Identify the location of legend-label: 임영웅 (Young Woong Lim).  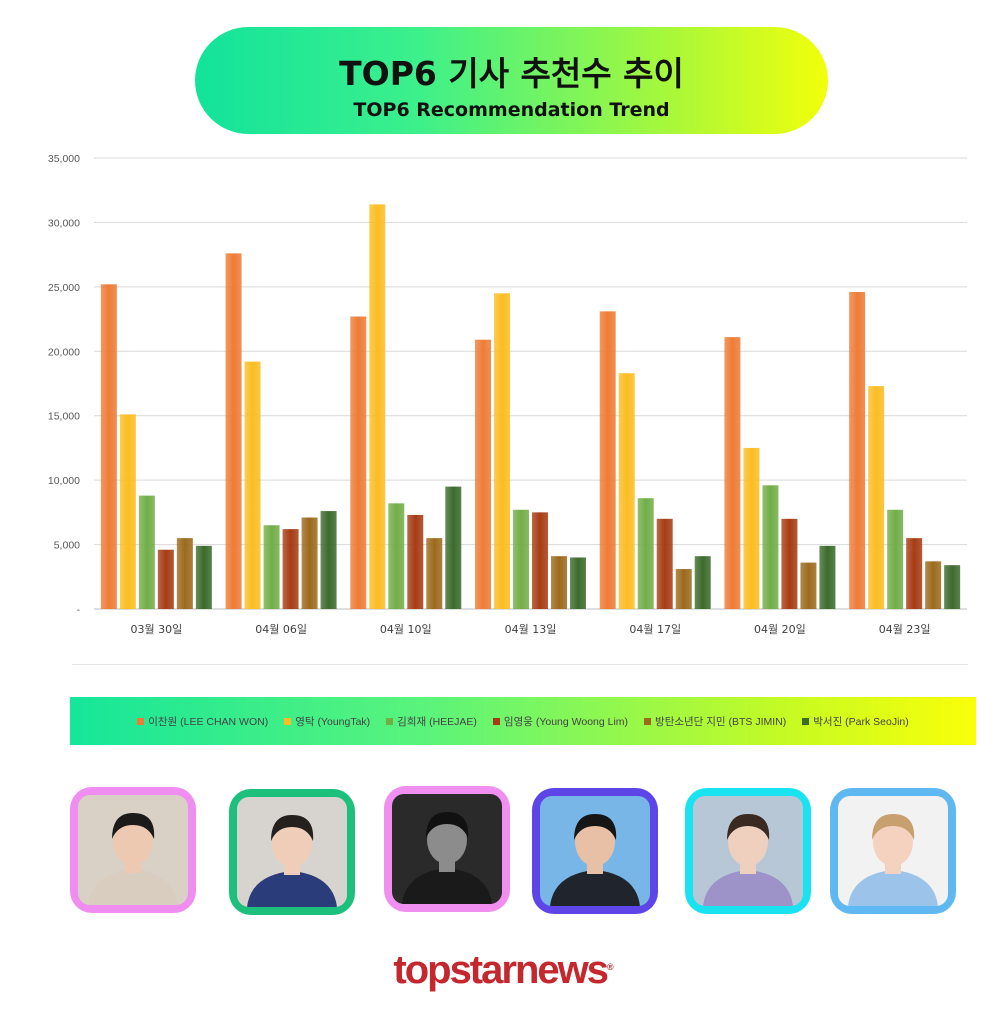
(566, 721).